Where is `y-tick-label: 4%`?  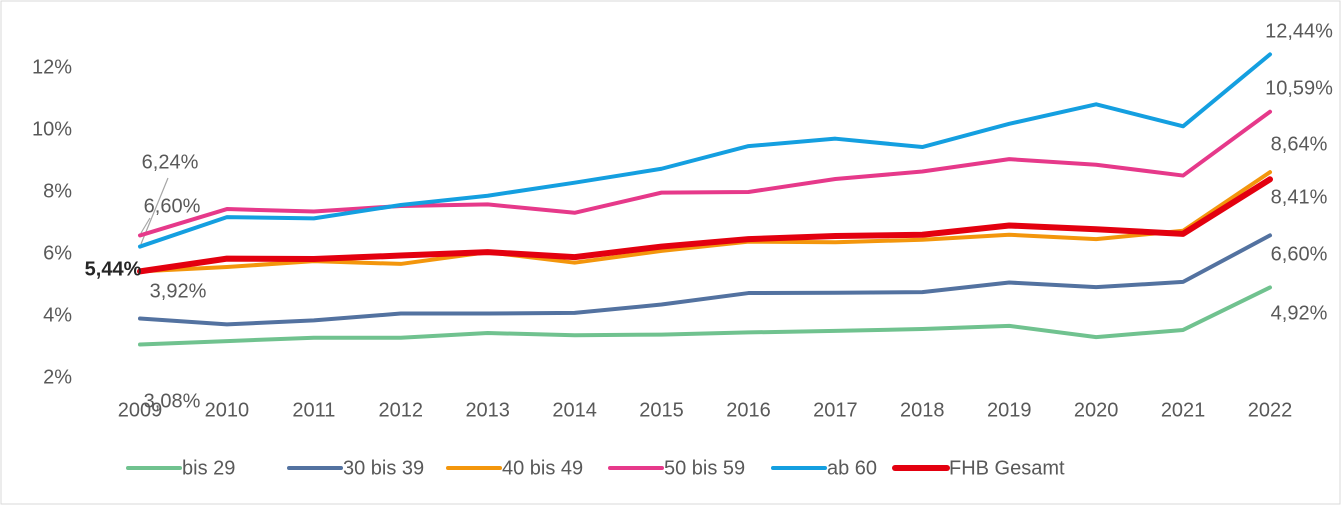
y-tick-label: 4% is located at coordinates (57, 315).